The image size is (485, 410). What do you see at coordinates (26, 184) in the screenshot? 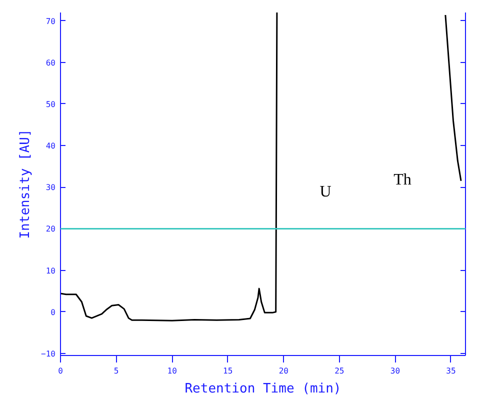
I see `y-axis-title: Intensity [AU]` at bounding box center [26, 184].